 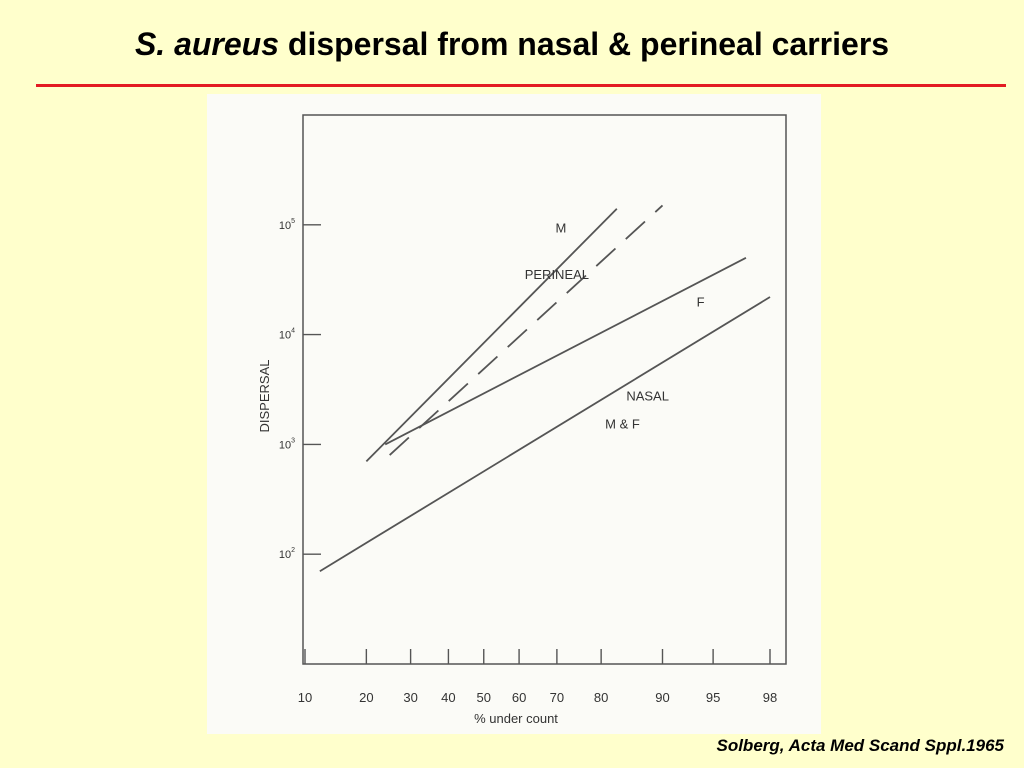 What do you see at coordinates (557, 274) in the screenshot?
I see `annotation-perineal: PERINEAL` at bounding box center [557, 274].